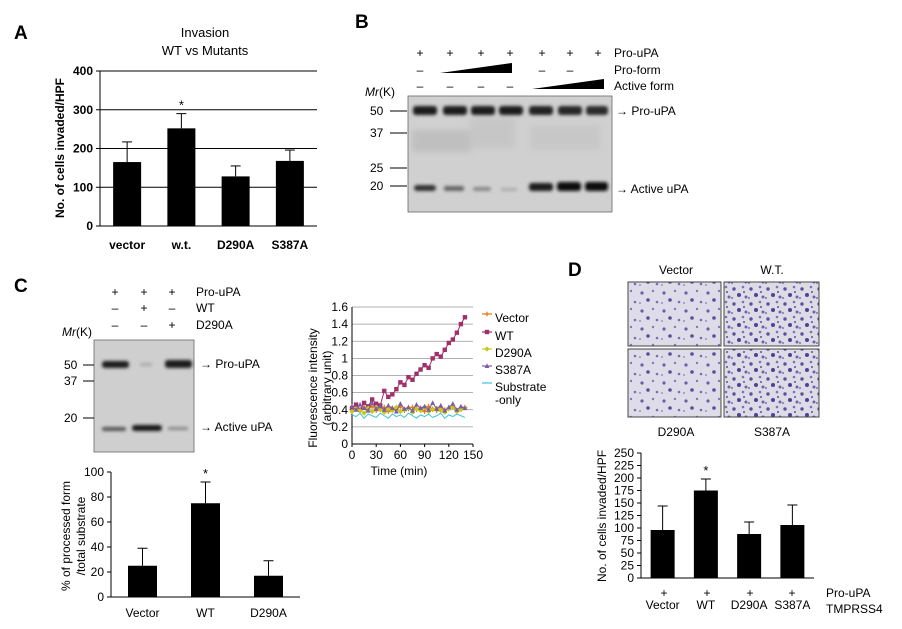 The width and height of the screenshot is (902, 629). What do you see at coordinates (624, 503) in the screenshot?
I see `y-tick-label: 150` at bounding box center [624, 503].